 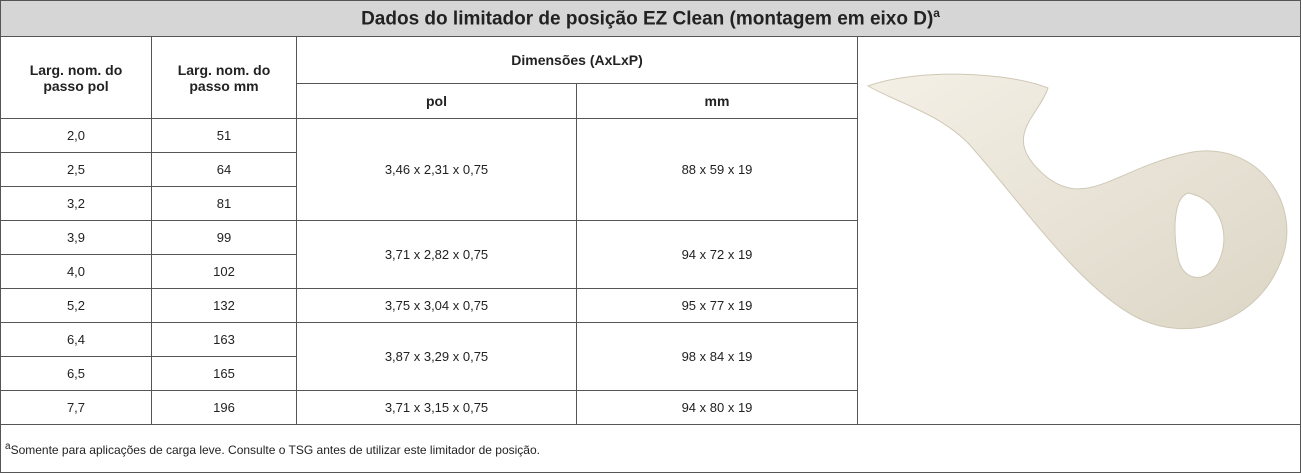 I want to click on footnote-mark: a, so click(x=8, y=446).